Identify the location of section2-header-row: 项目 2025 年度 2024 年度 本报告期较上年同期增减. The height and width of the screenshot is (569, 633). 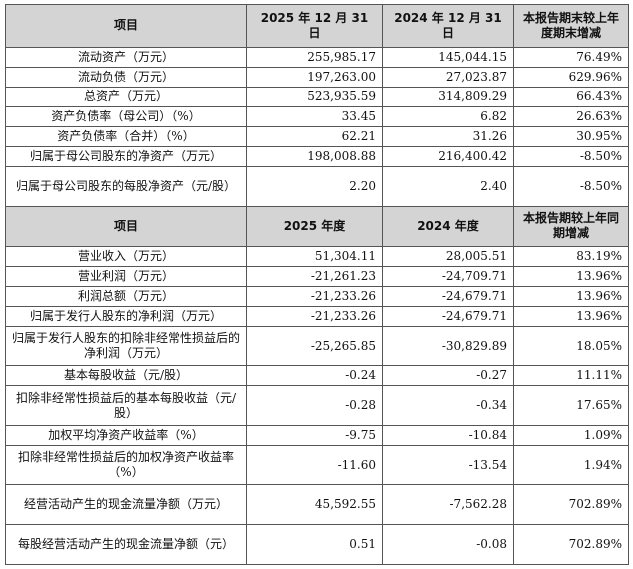
(317, 226).